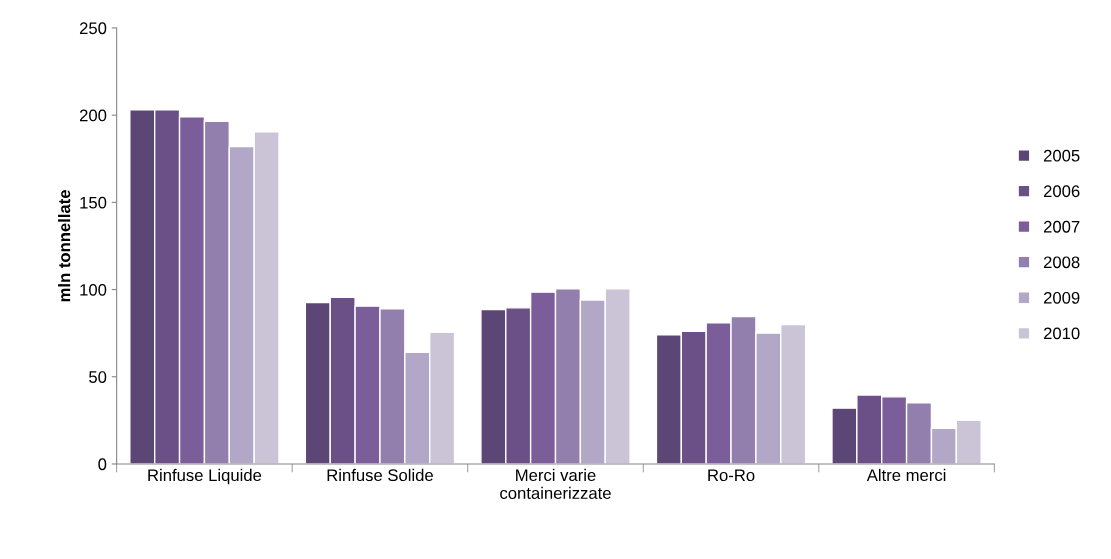 The width and height of the screenshot is (1111, 559). Describe the element at coordinates (98, 377) in the screenshot. I see `y-tick-label: 50` at that location.